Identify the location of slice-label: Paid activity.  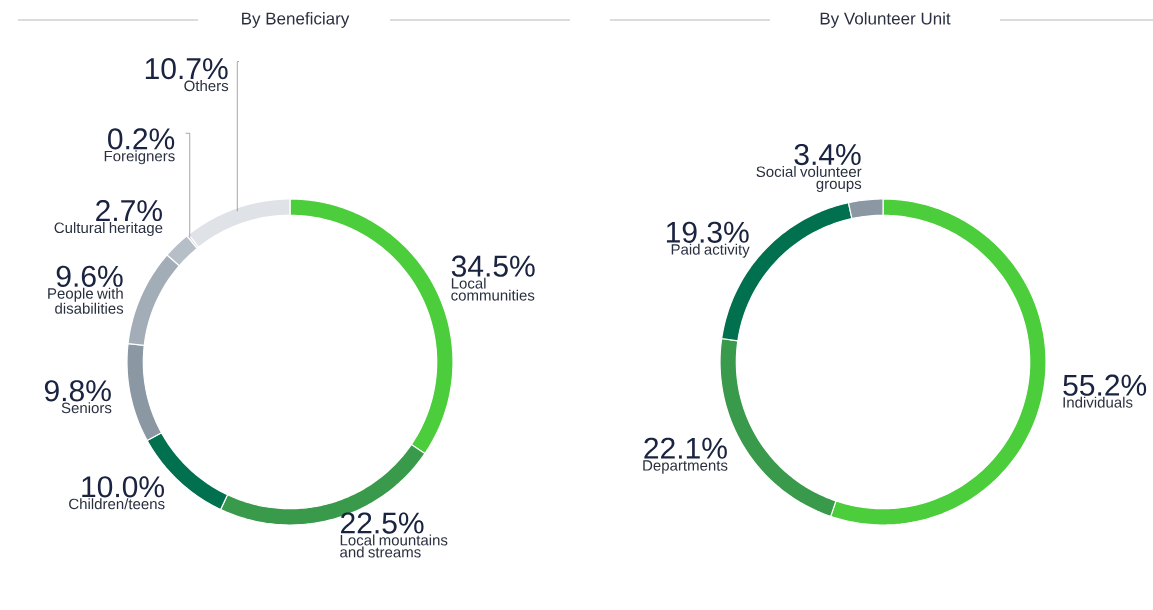
(710, 250).